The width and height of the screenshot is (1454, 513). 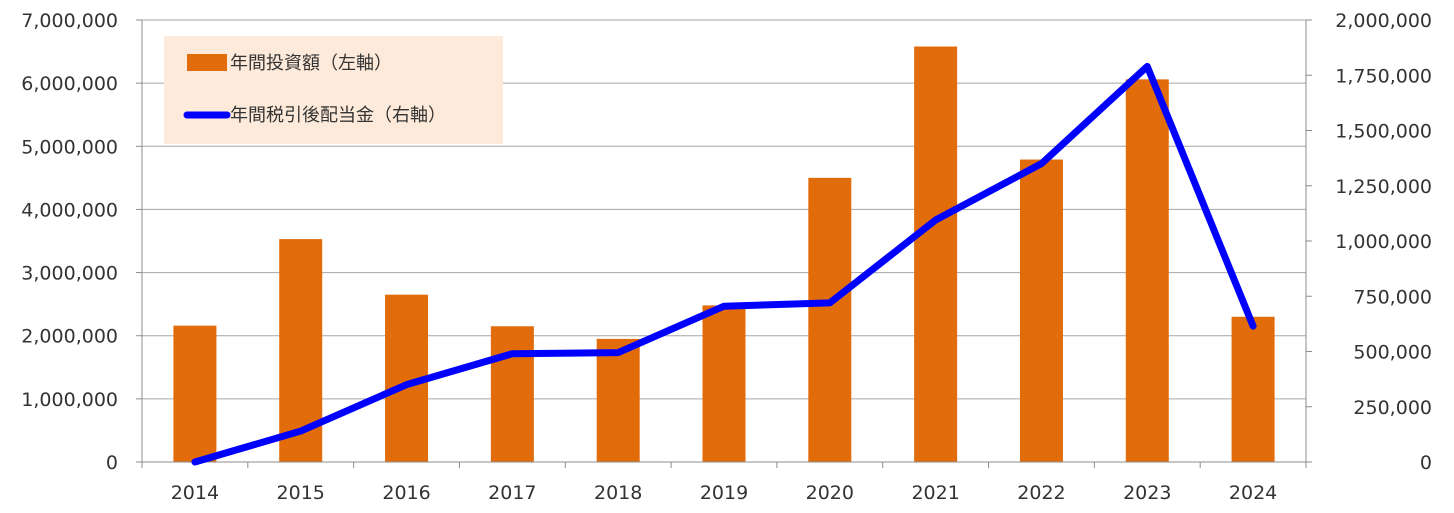 What do you see at coordinates (1383, 187) in the screenshot?
I see `right-tick-label: 1,250,000` at bounding box center [1383, 187].